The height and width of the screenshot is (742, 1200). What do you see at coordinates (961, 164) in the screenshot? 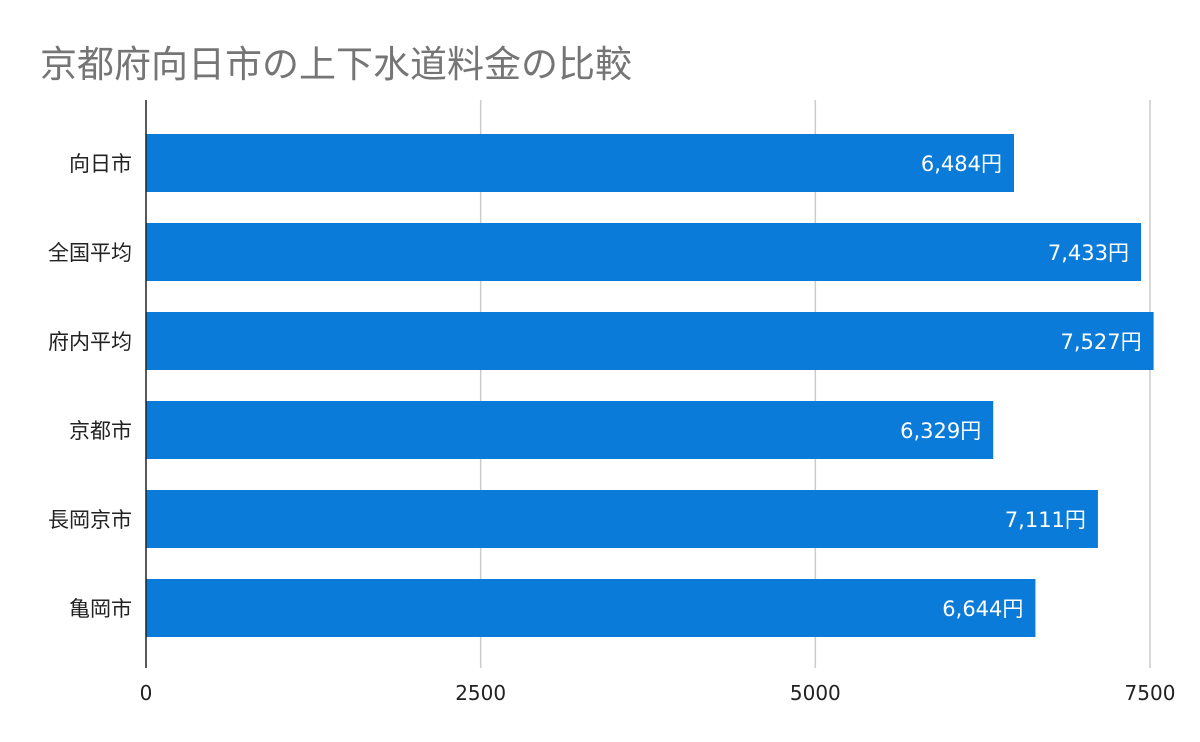
I see `value-label-0: 6,484円` at bounding box center [961, 164].